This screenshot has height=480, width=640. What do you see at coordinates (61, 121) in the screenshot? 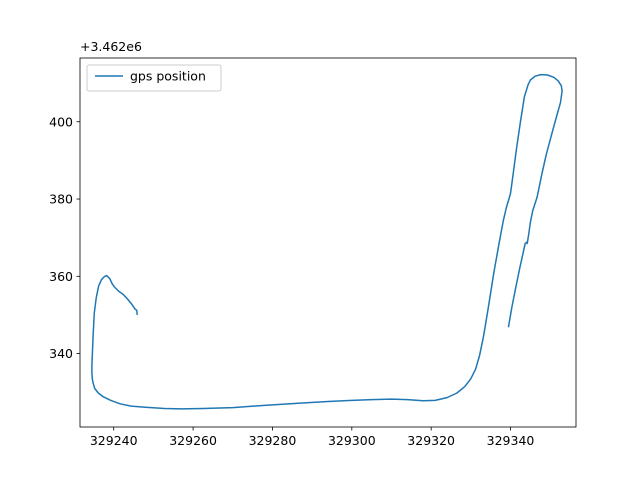
I see `y-tick-label: 400` at bounding box center [61, 121].